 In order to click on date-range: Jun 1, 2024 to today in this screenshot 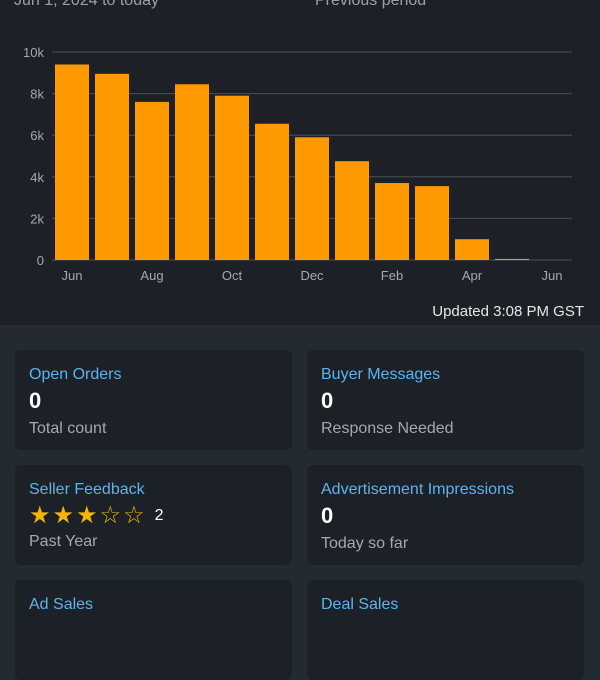, I will do `click(86, 4)`.